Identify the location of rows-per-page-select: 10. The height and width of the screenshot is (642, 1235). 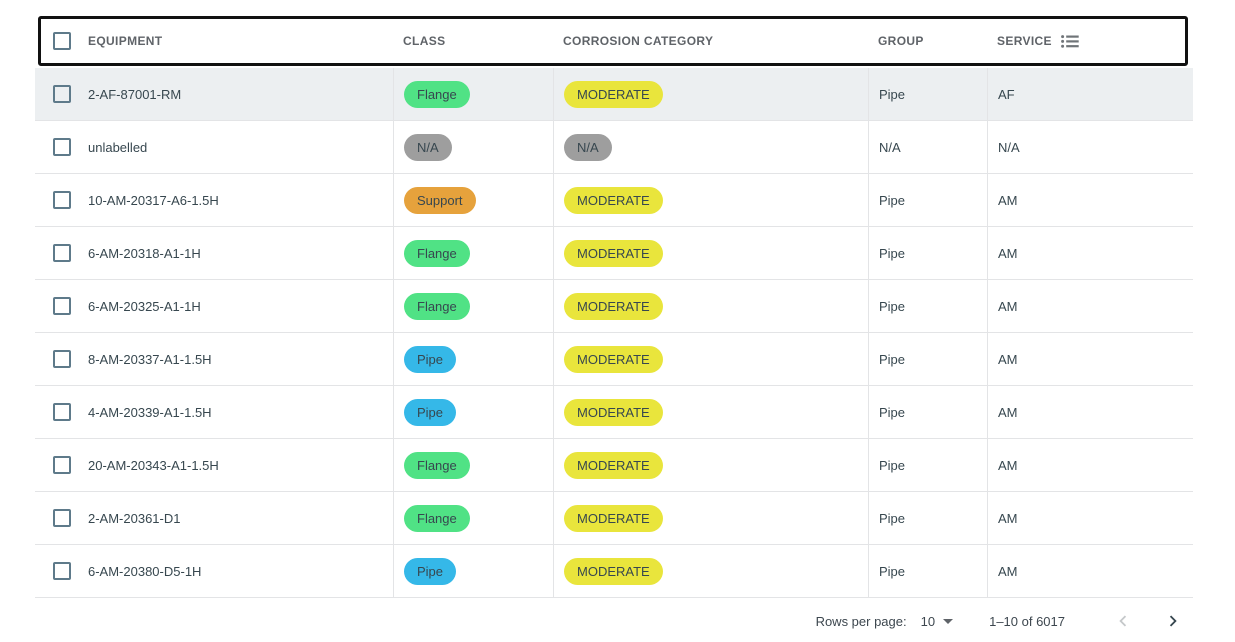
(937, 621).